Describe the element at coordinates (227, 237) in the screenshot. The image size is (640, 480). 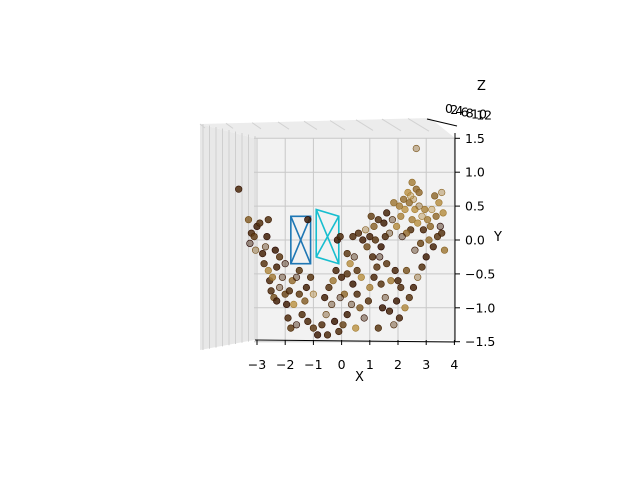
I see `side-pane` at that location.